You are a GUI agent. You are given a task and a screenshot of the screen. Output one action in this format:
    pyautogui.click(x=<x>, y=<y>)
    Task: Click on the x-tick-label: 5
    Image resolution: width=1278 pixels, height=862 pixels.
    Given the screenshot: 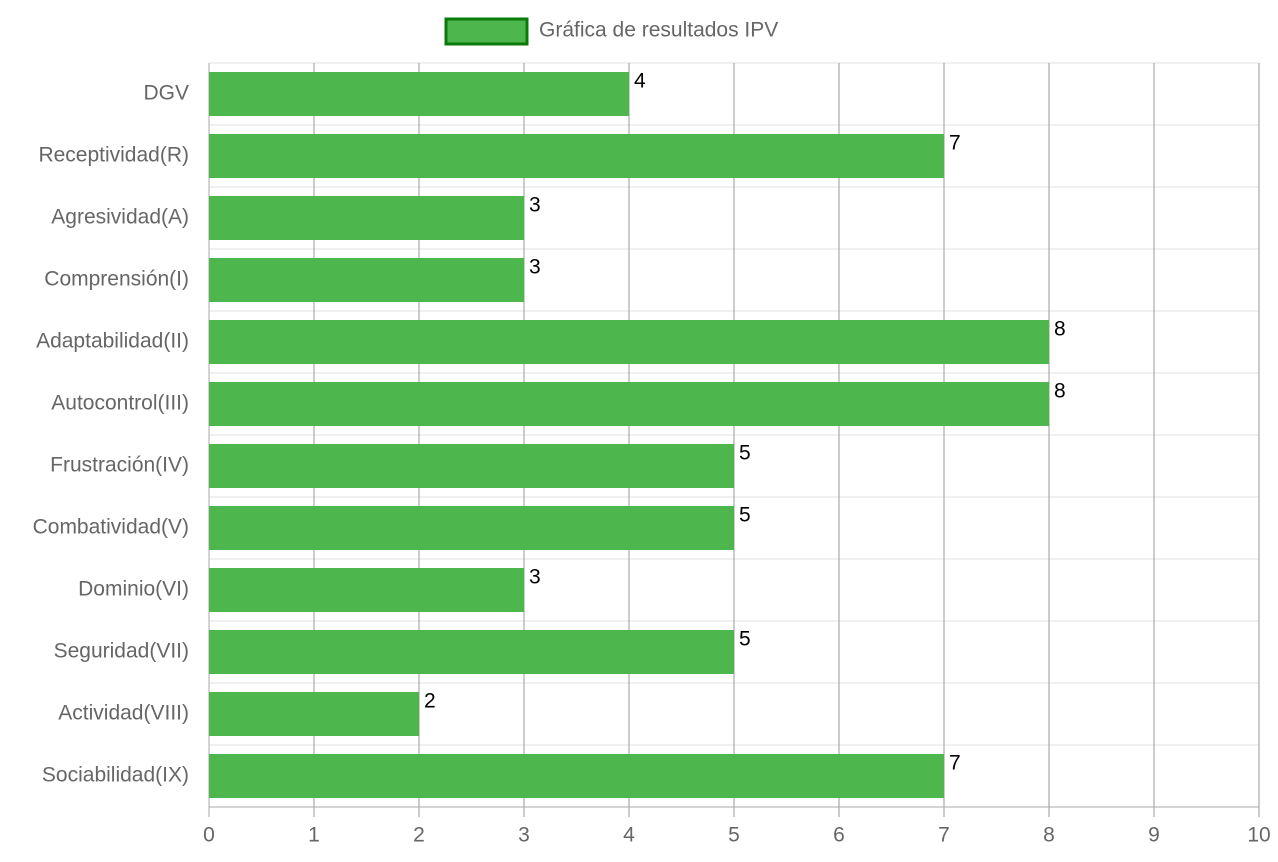 What is the action you would take?
    pyautogui.click(x=734, y=835)
    